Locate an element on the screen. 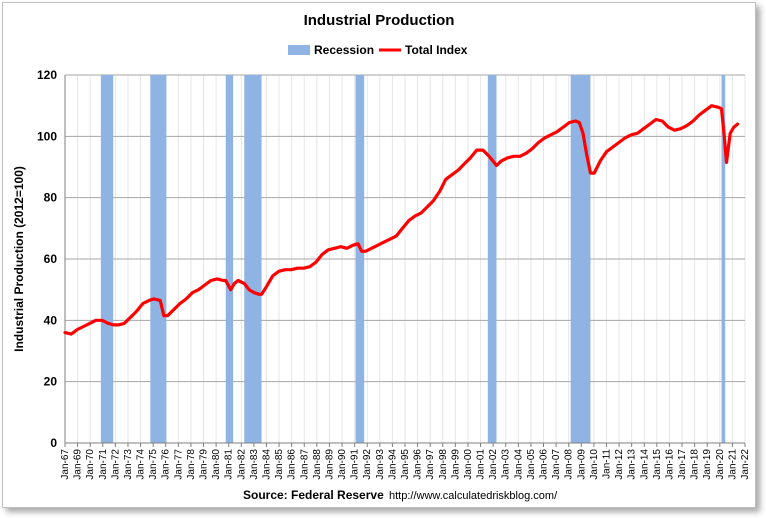 This screenshot has height=518, width=766. x-tick-label: Jan-72 is located at coordinates (115, 464).